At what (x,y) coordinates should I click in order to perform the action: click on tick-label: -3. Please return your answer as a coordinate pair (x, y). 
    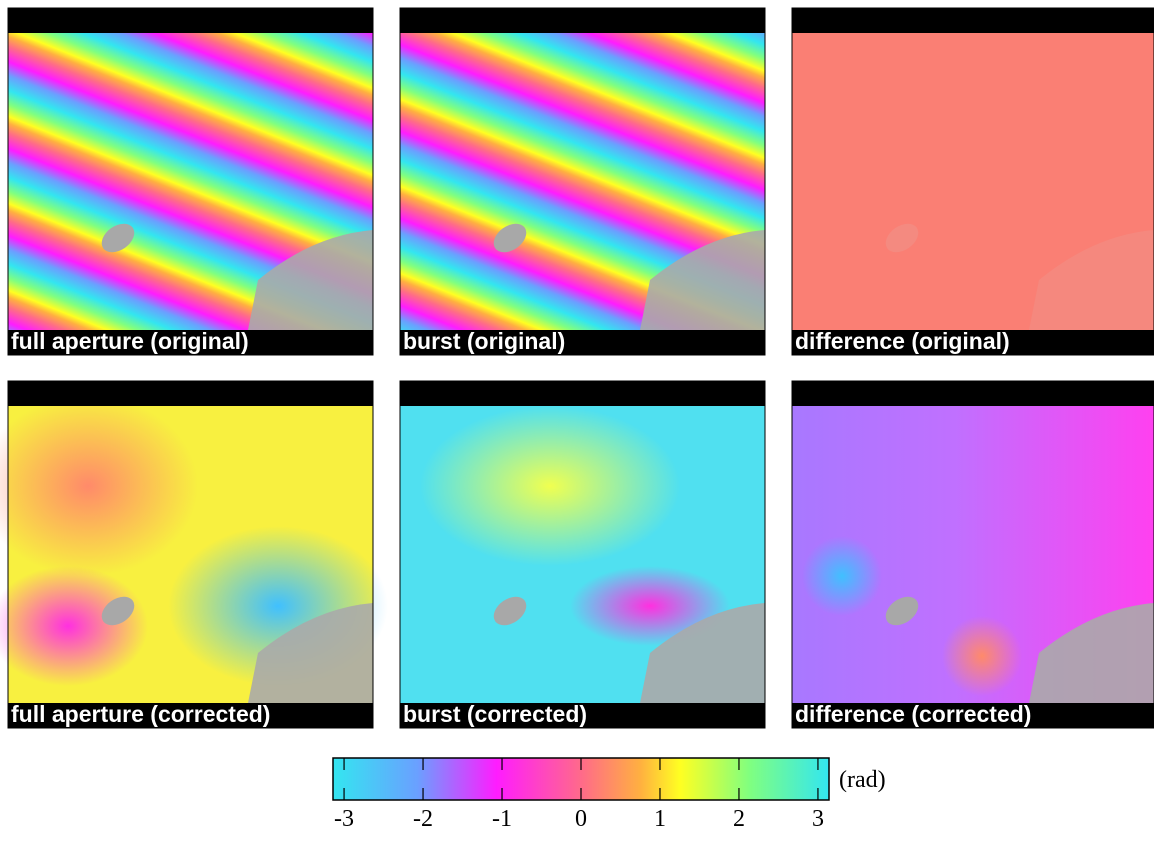
    Looking at the image, I should click on (344, 819).